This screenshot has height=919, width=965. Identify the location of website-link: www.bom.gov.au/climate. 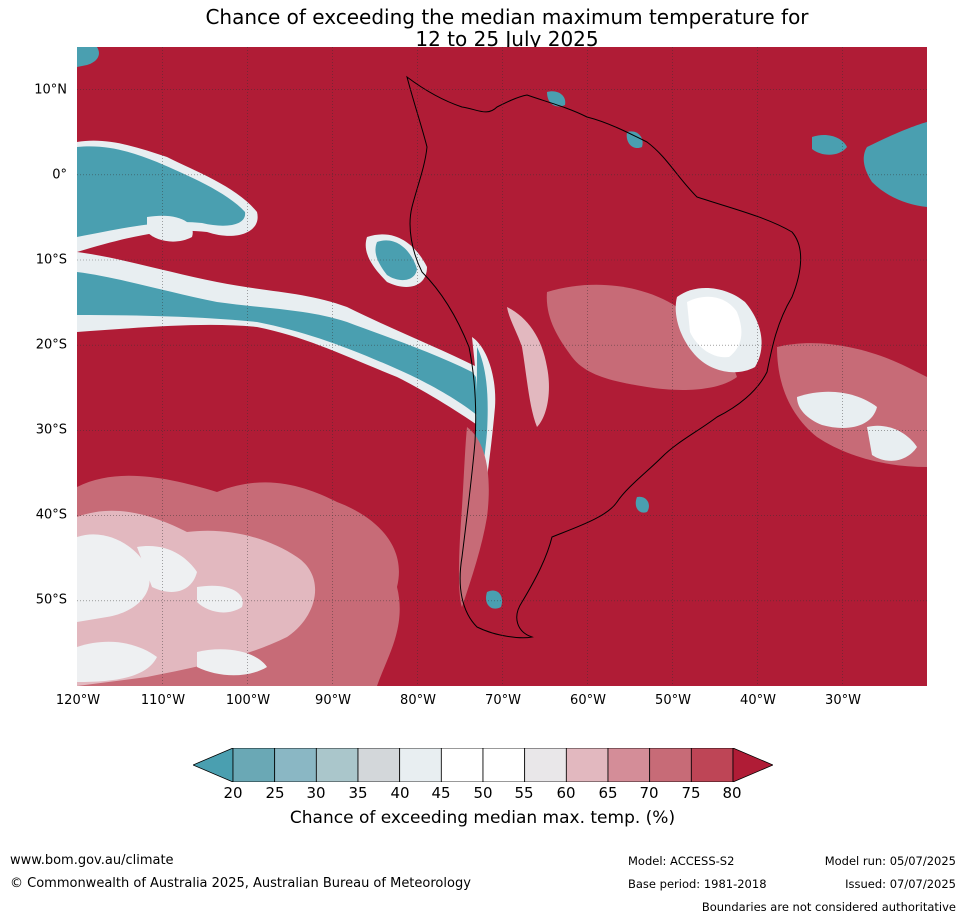
(92, 860).